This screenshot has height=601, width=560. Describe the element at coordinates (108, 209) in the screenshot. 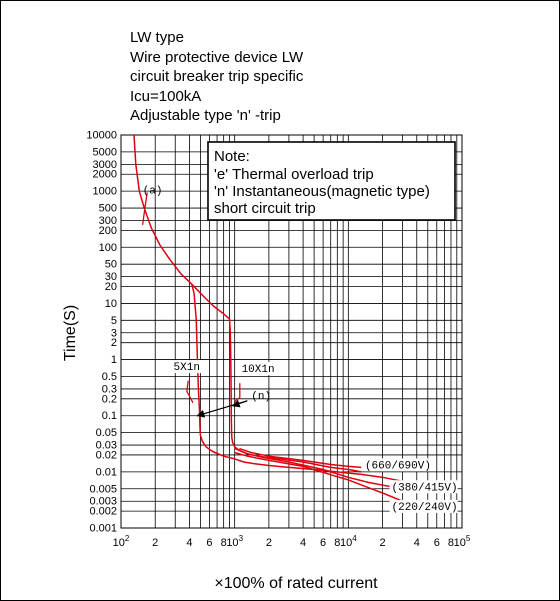

I see `y-tick-label: 500` at that location.